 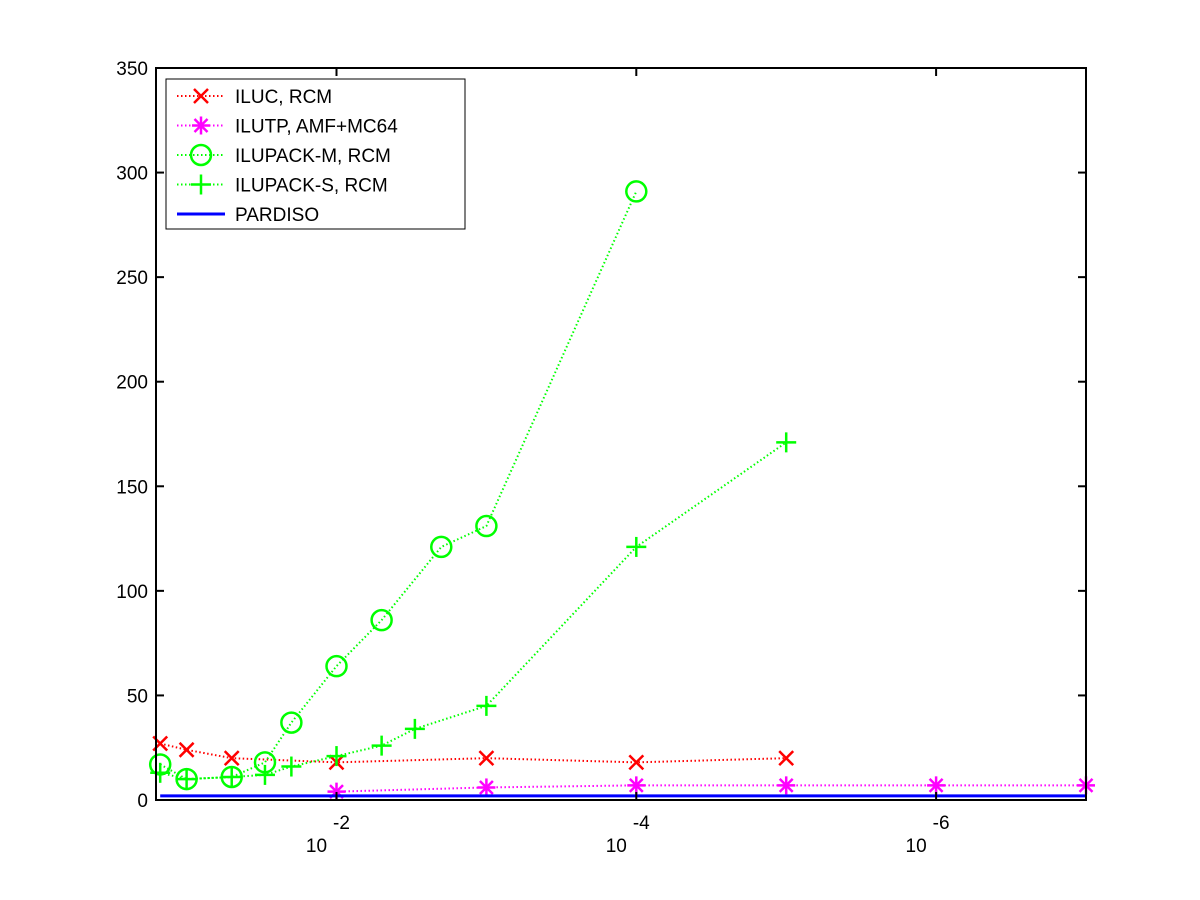 I want to click on y-tick-label-4: 200, so click(x=132, y=383).